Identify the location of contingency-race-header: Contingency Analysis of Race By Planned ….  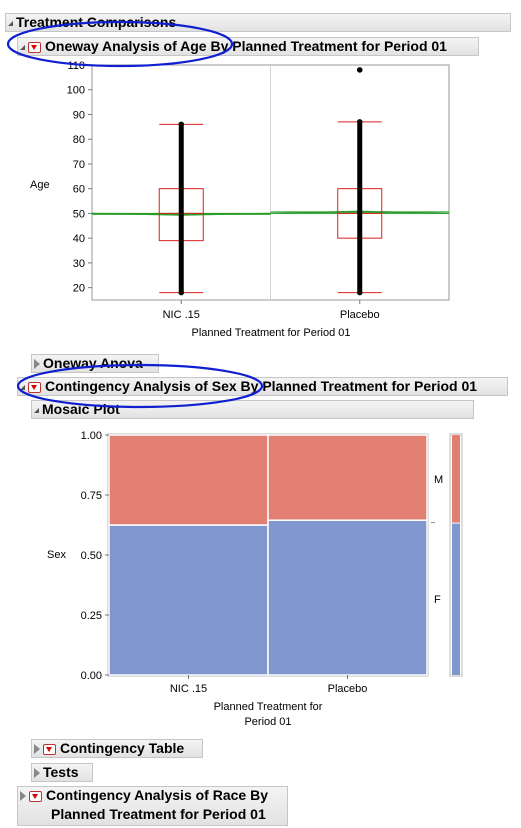
(152, 806).